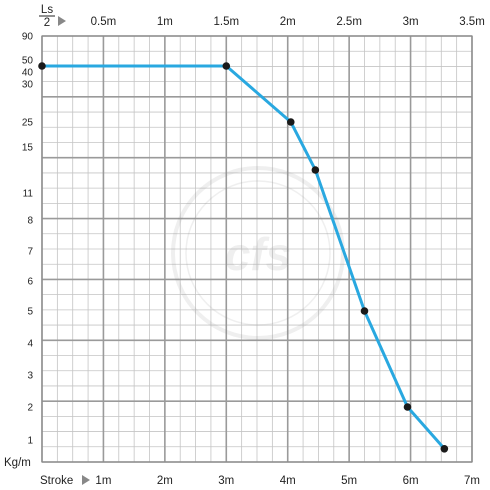 Image resolution: width=490 pixels, height=490 pixels. Describe the element at coordinates (411, 22) in the screenshot. I see `top-tick-label: 3m` at that location.